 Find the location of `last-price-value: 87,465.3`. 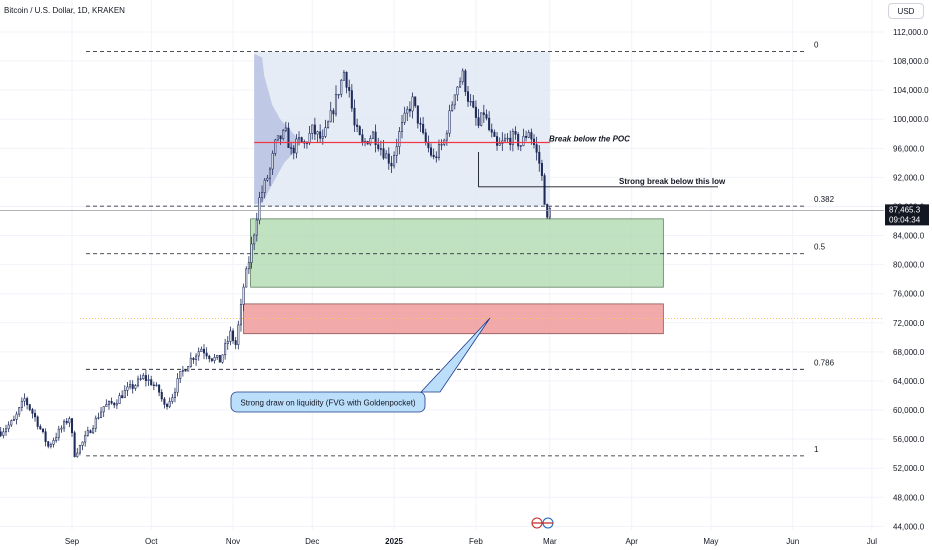

last-price-value: 87,465.3 is located at coordinates (905, 209).